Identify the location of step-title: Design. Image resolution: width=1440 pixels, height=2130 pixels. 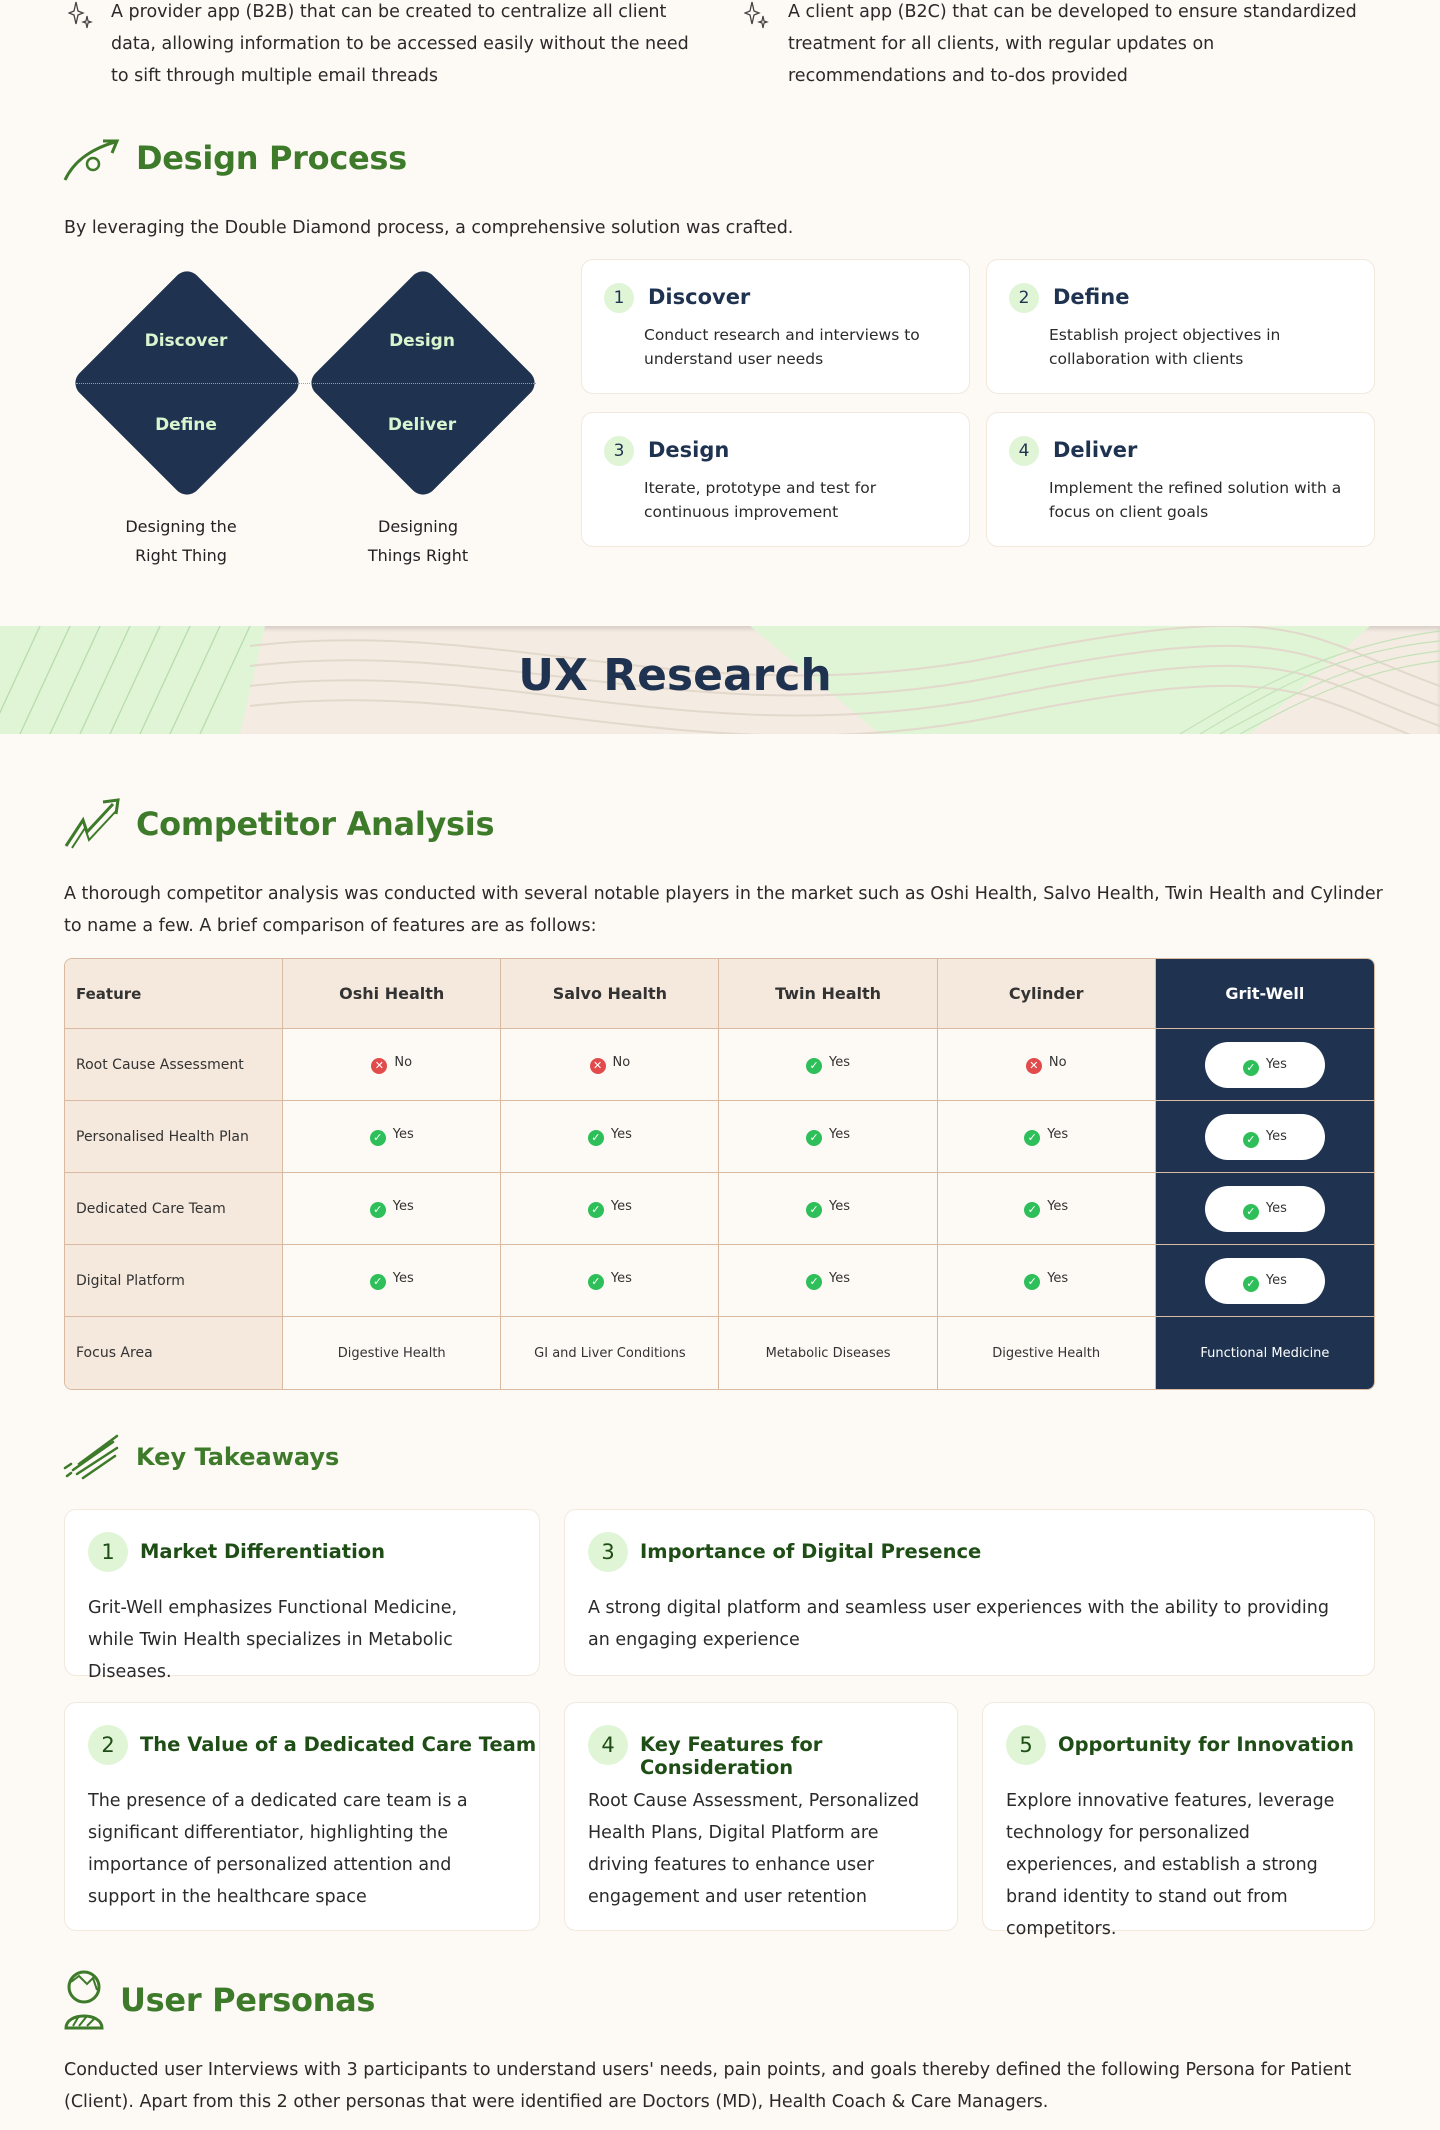
(689, 450).